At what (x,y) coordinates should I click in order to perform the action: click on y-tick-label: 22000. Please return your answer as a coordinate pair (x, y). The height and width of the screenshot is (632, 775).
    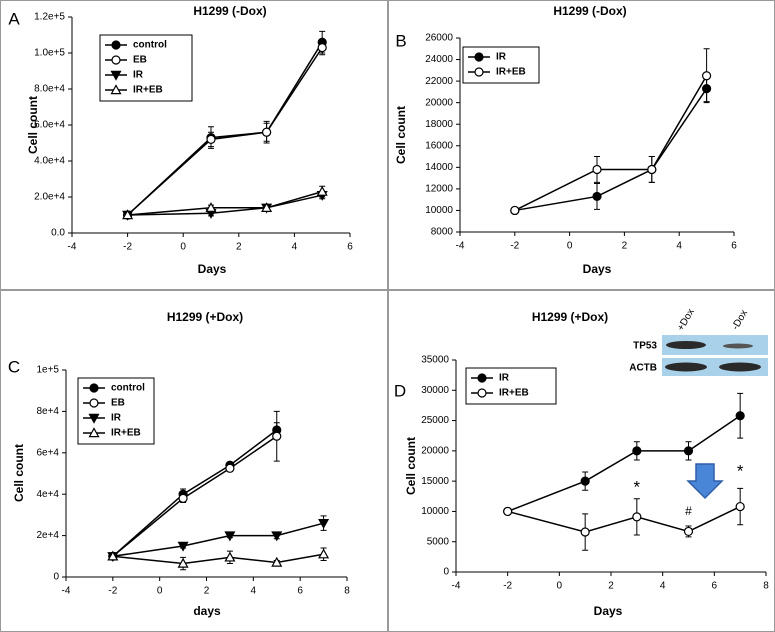
    Looking at the image, I should click on (439, 81).